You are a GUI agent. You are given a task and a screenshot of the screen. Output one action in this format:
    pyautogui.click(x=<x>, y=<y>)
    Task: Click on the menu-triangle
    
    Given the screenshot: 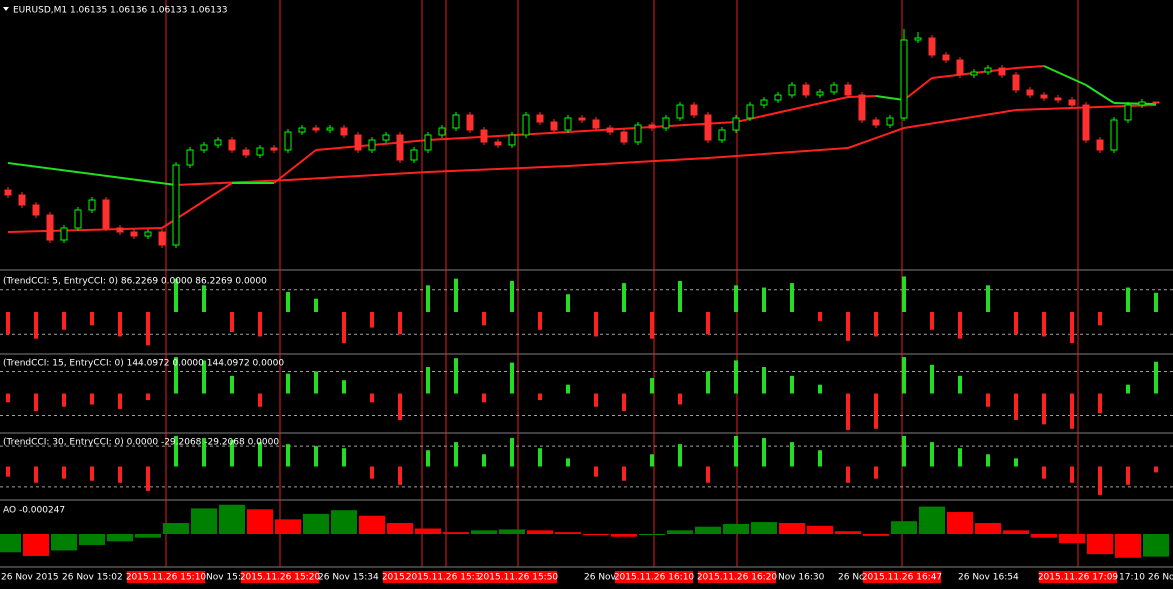 What is the action you would take?
    pyautogui.click(x=6, y=9)
    